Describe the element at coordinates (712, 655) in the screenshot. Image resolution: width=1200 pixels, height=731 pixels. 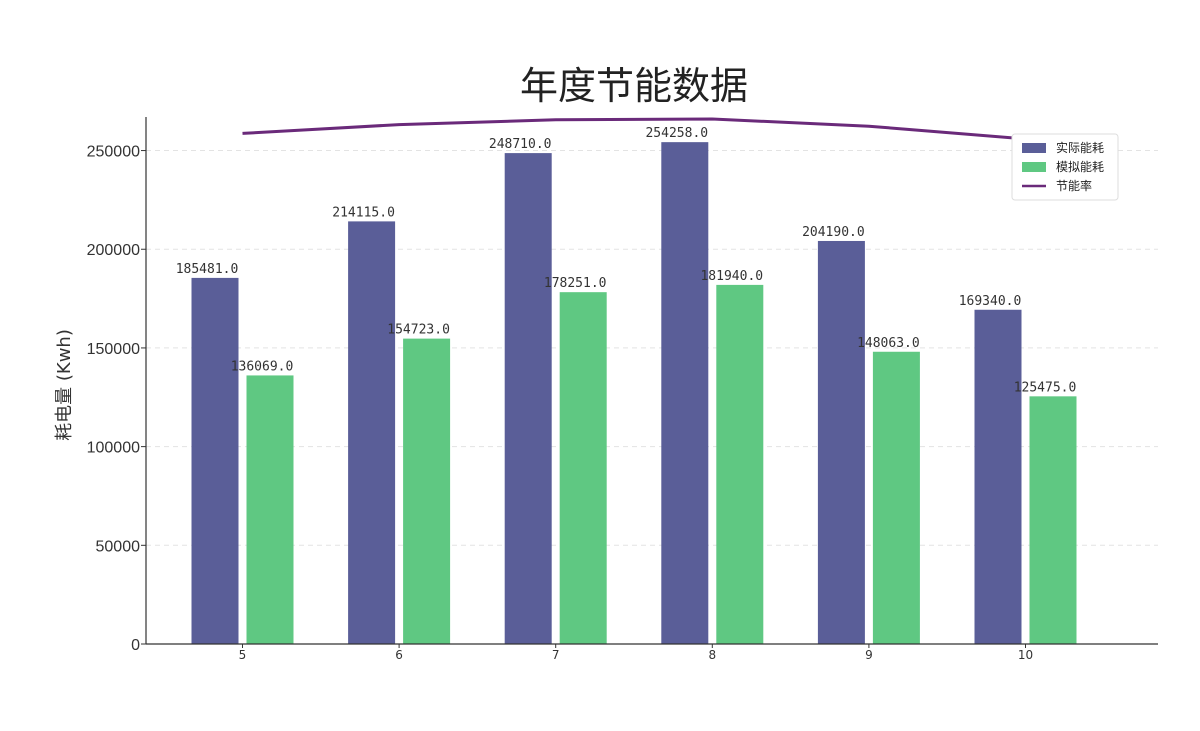
I see `x-tick-label-3: 8` at that location.